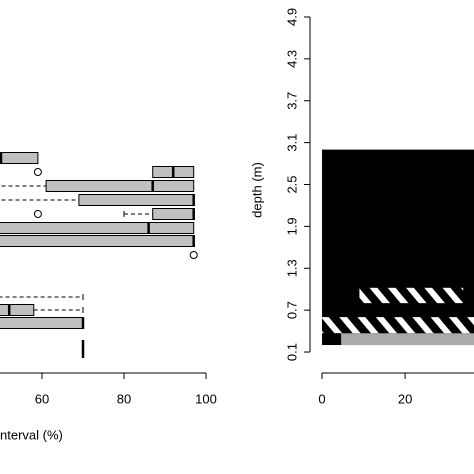  I want to click on x-tick-label: 0, so click(321, 398).